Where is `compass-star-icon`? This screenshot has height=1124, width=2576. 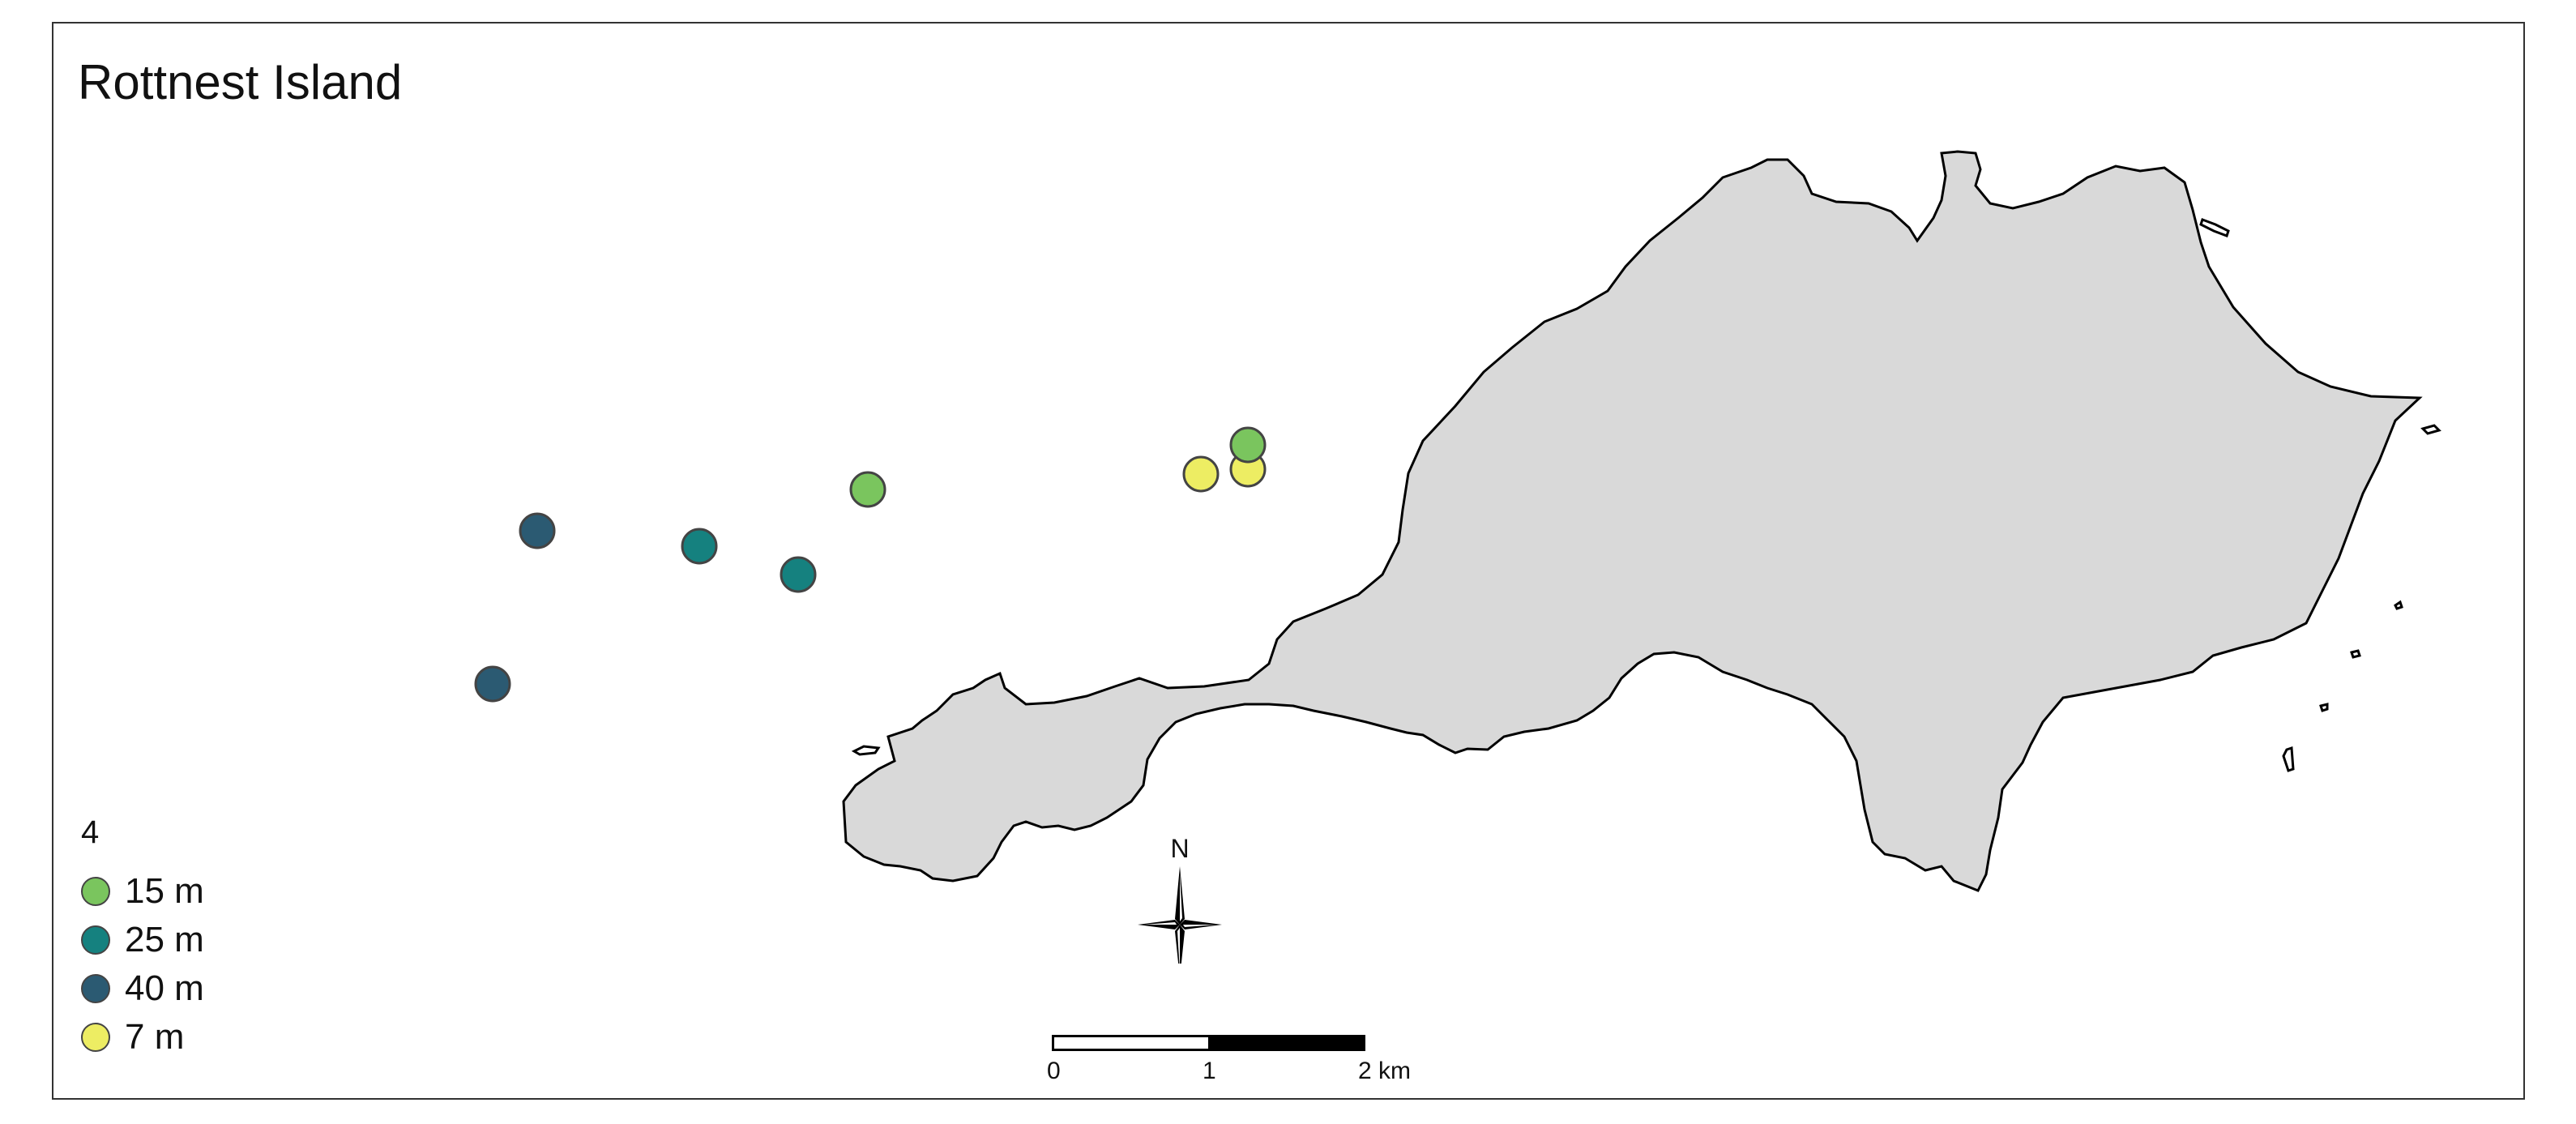 compass-star-icon is located at coordinates (1180, 915).